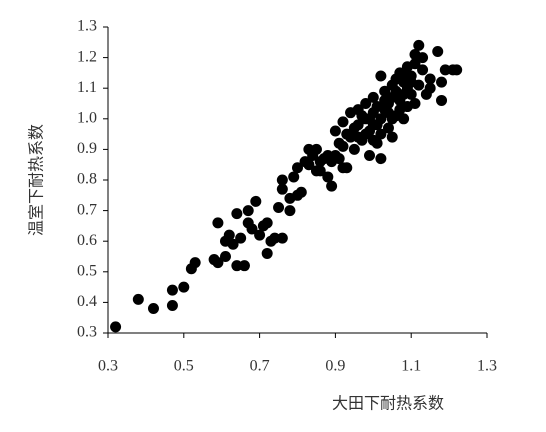 The height and width of the screenshot is (432, 546). Describe the element at coordinates (87, 179) in the screenshot. I see `y-tick-label: 0.8` at that location.